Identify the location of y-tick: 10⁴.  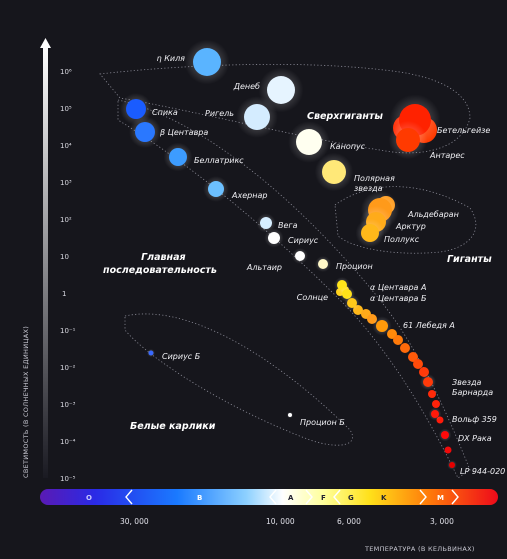
(66, 146).